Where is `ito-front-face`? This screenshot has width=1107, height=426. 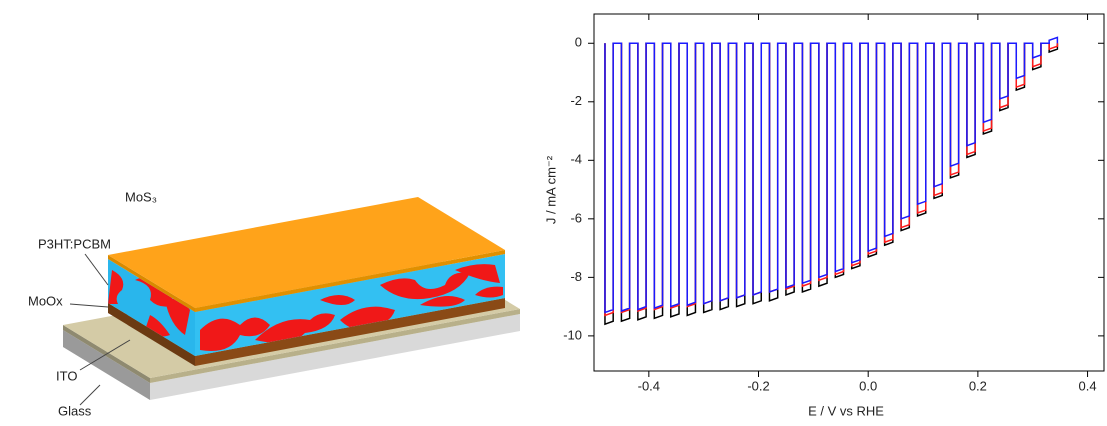
ito-front-face is located at coordinates (335, 346).